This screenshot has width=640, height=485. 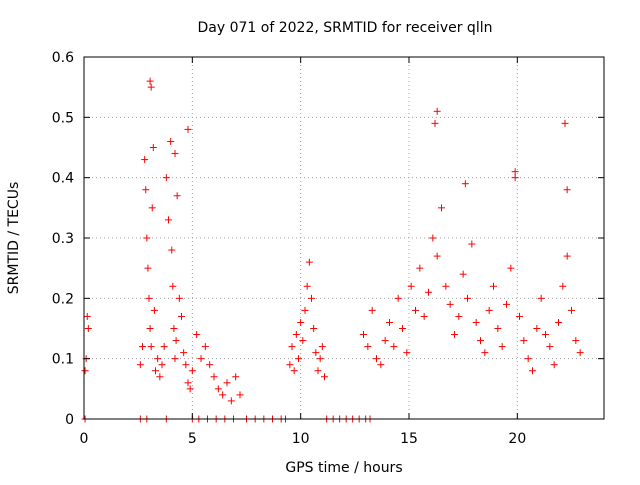 I want to click on x-tick-label: 20, so click(x=517, y=439).